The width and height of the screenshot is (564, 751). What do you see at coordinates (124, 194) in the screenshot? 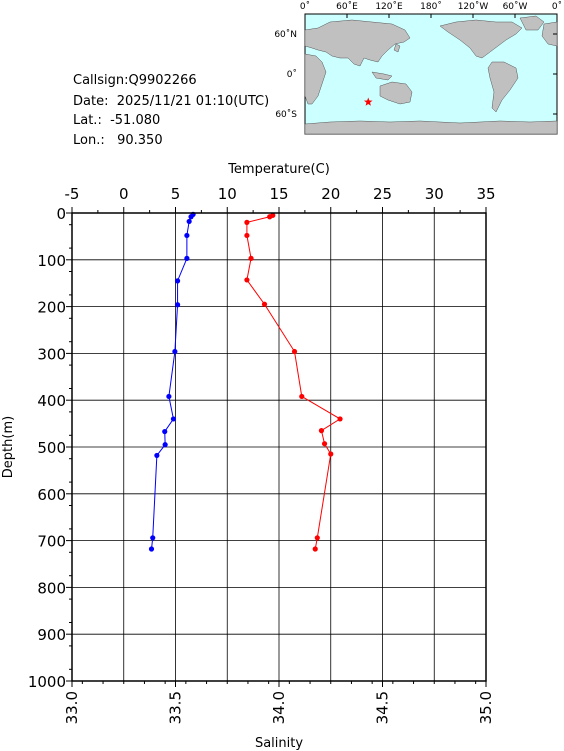
I see `temperature-tick-label: 0` at bounding box center [124, 194].